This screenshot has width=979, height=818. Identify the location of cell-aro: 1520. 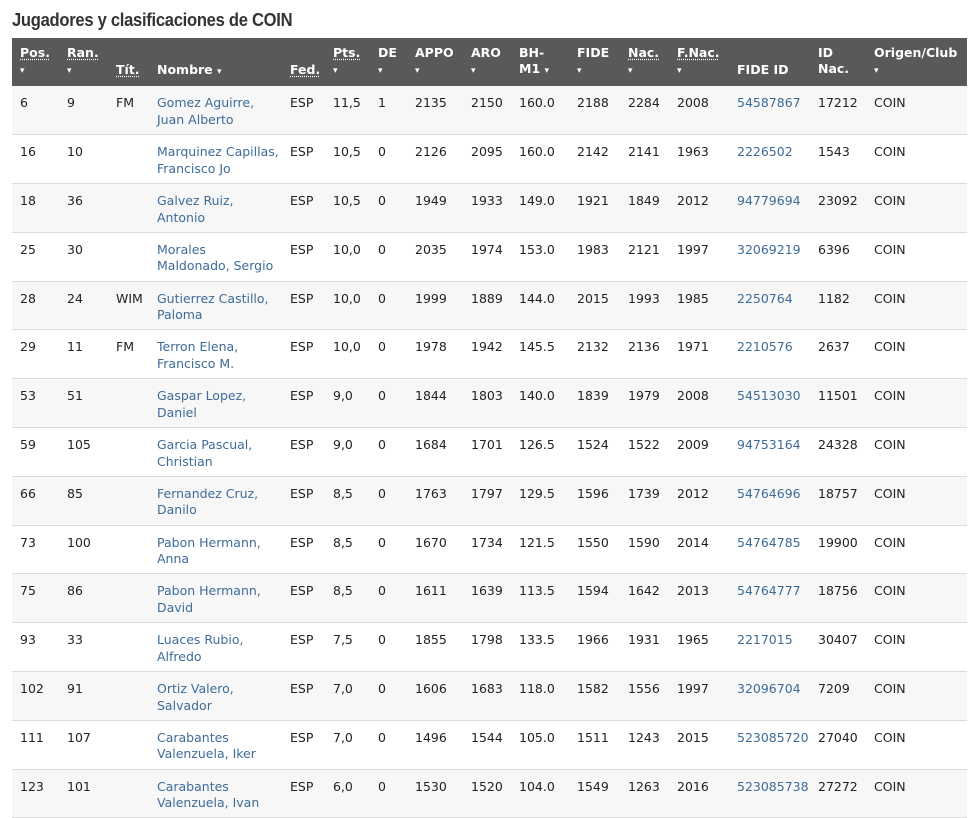
(487, 786).